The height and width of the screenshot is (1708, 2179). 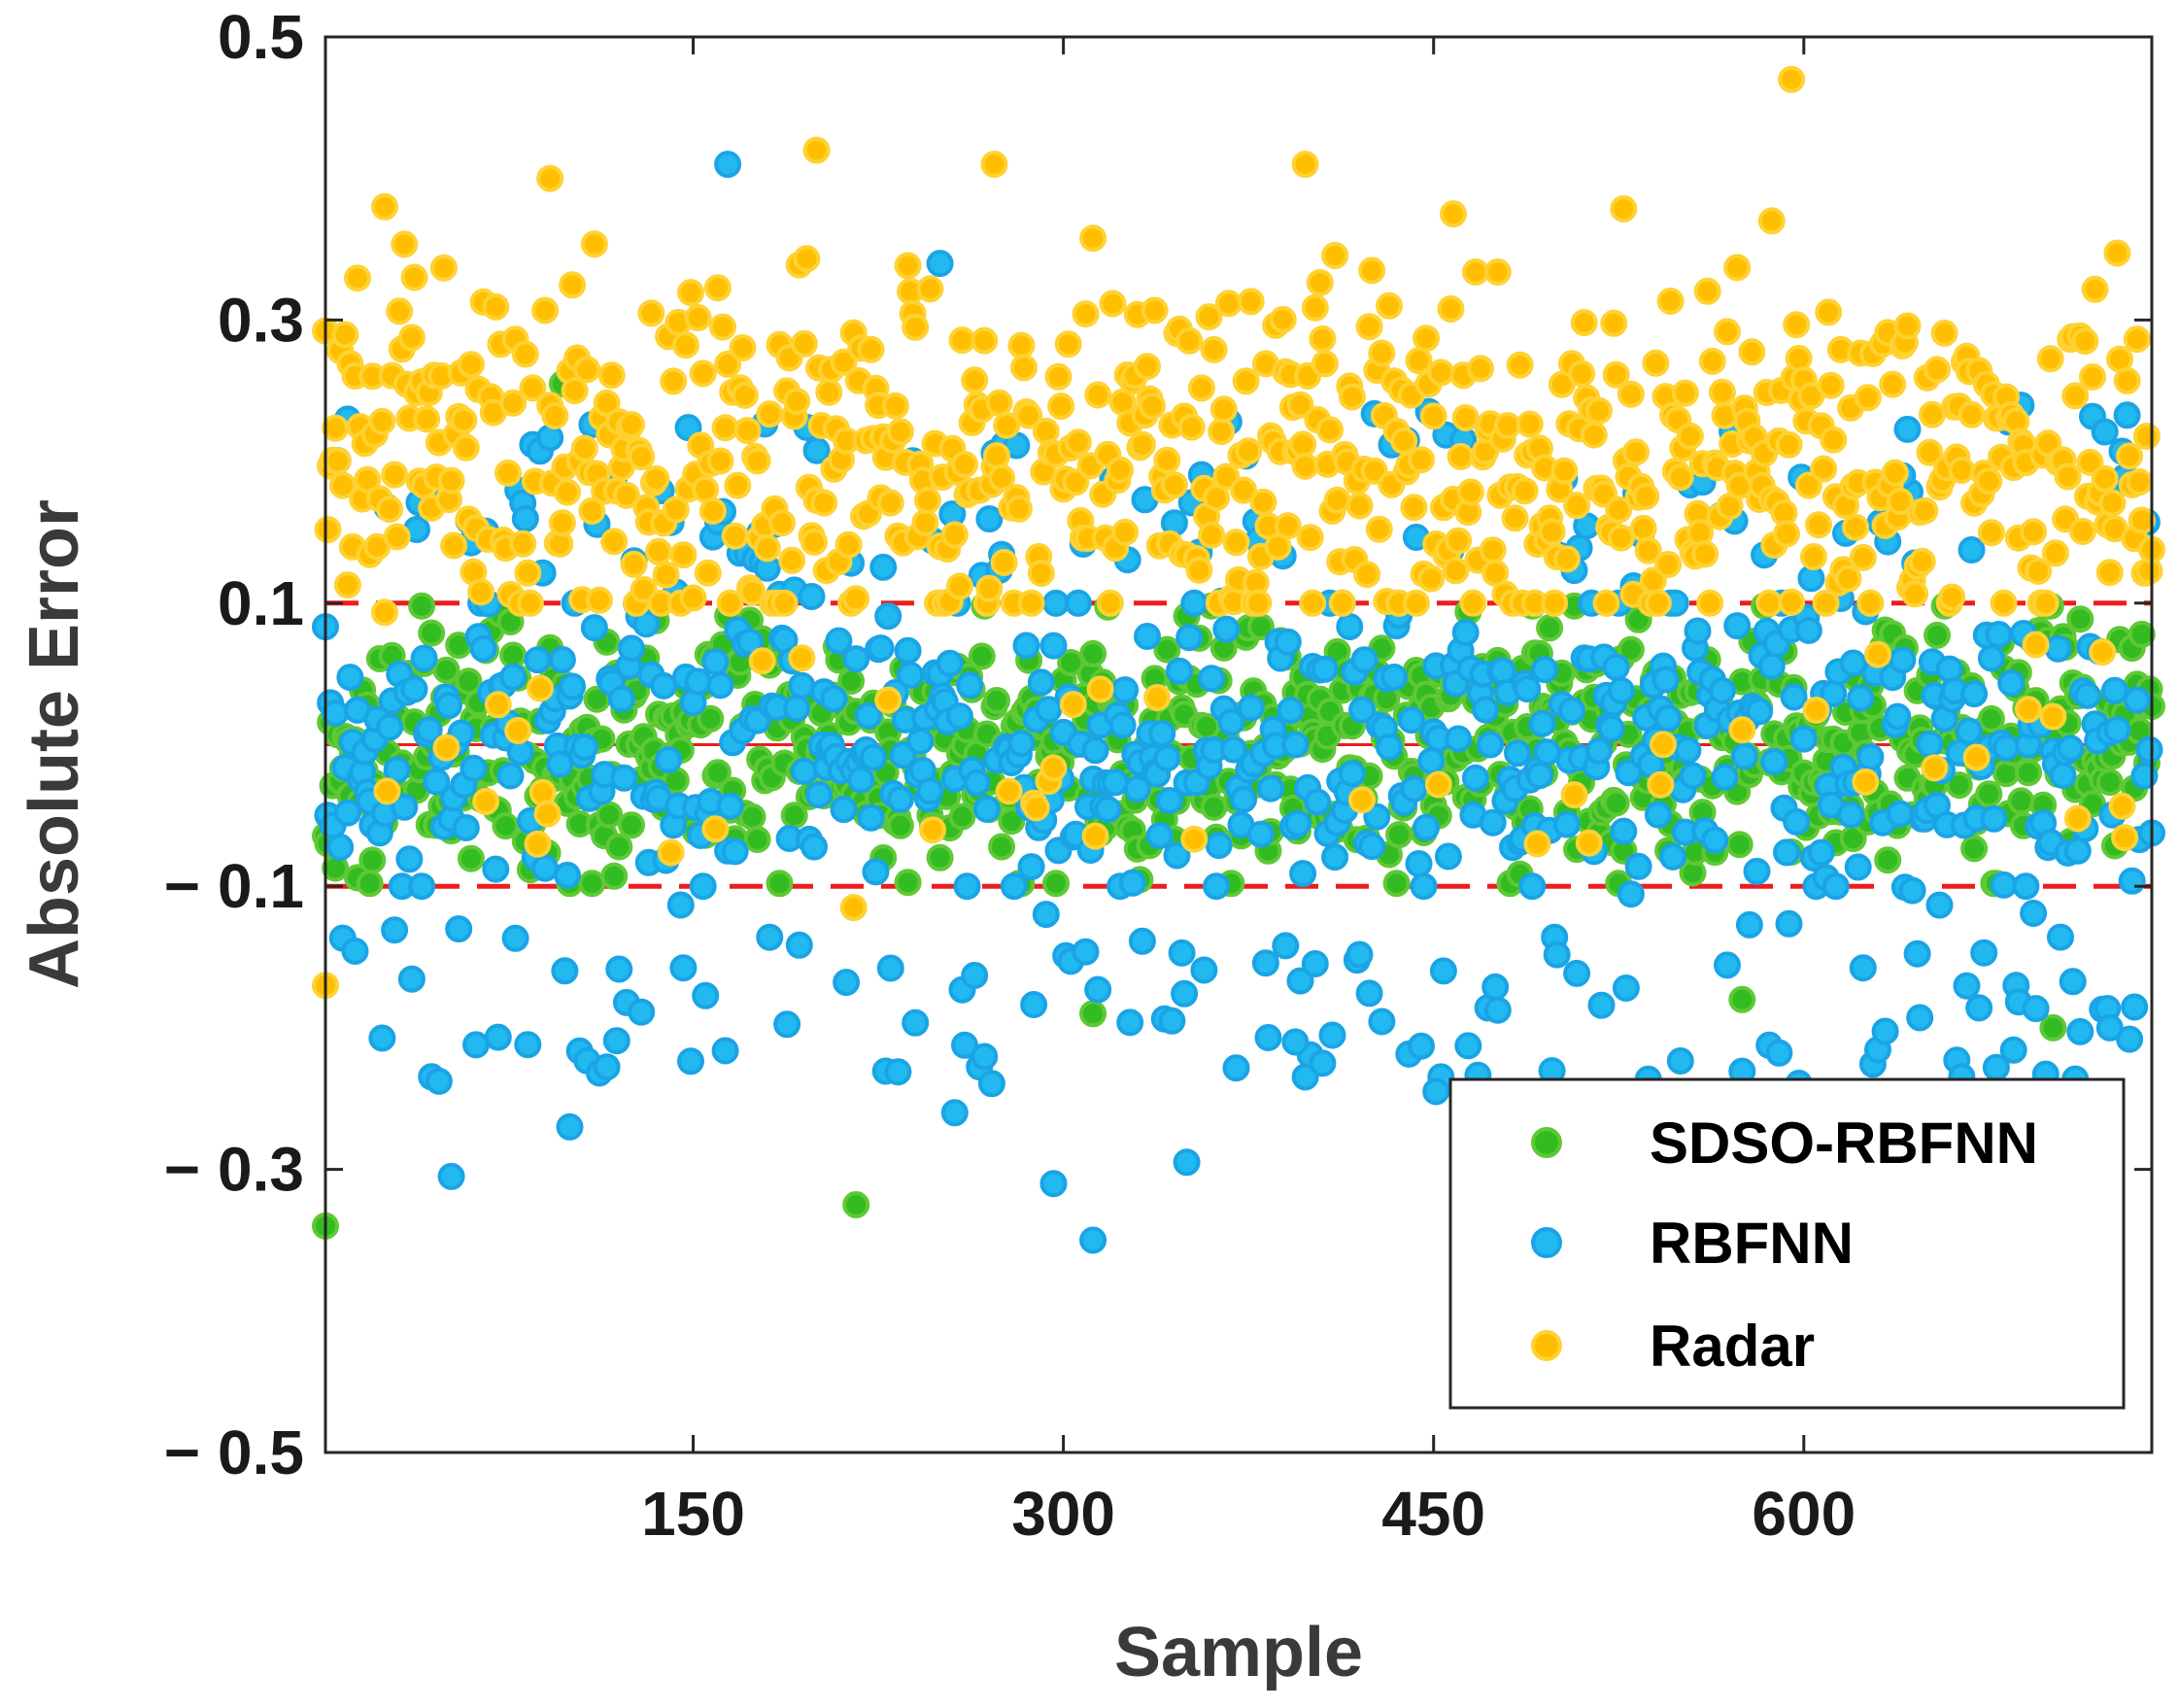 What do you see at coordinates (261, 603) in the screenshot?
I see `y-tick-label: 0.1` at bounding box center [261, 603].